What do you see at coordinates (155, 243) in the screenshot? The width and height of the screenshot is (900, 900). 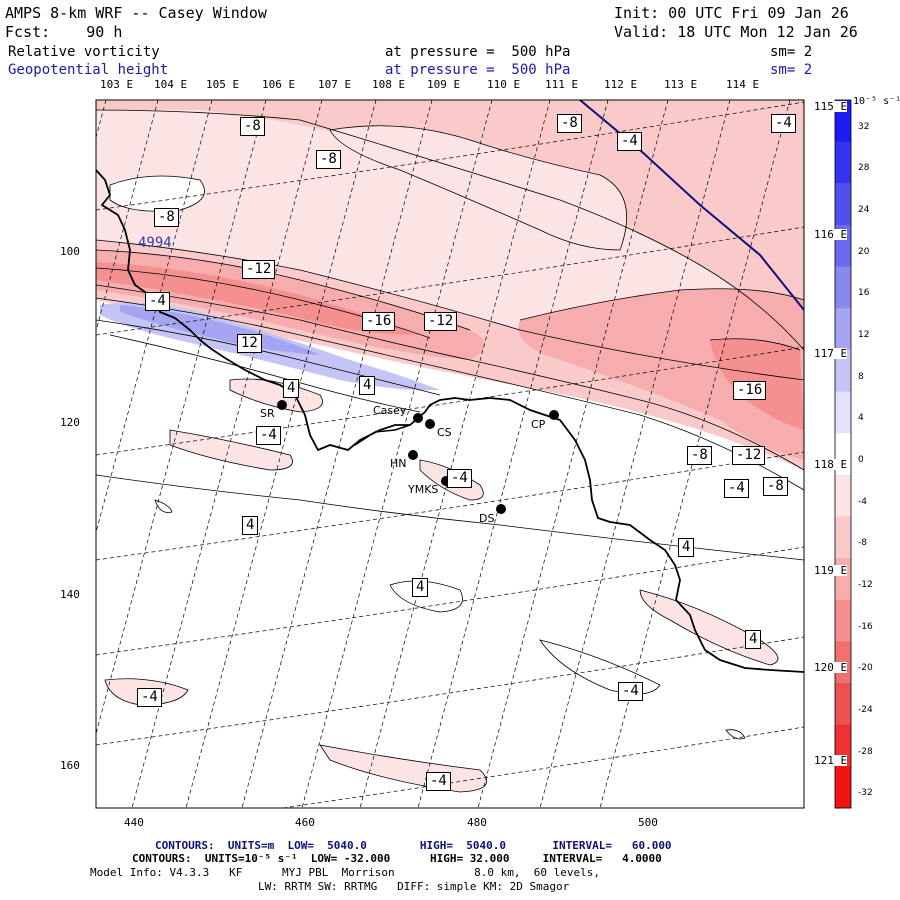 I see `height-value-label: 4994` at bounding box center [155, 243].